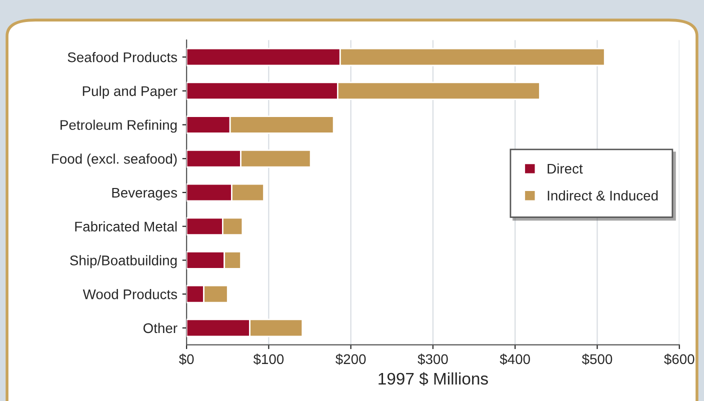 This screenshot has height=401, width=704. I want to click on x-tick-label: $500, so click(597, 359).